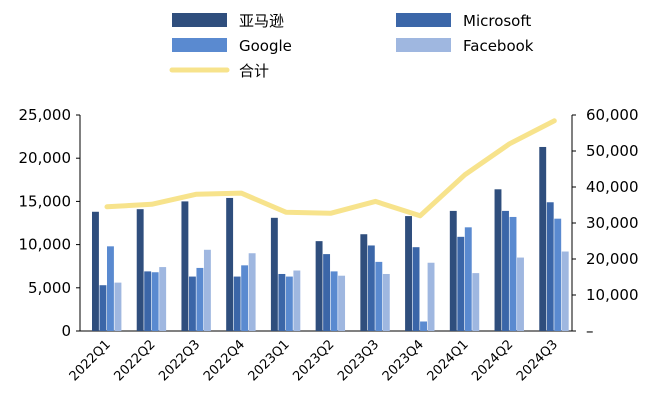  I want to click on bar-Facebook-2024Q3, so click(565, 291).